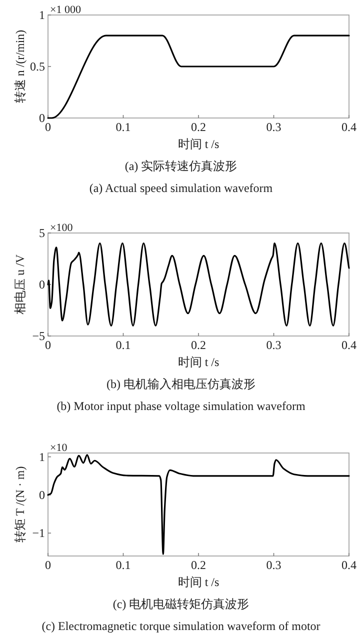 The height and width of the screenshot is (638, 362). Describe the element at coordinates (37, 67) in the screenshot. I see `y-tick-label: 0.5` at that location.